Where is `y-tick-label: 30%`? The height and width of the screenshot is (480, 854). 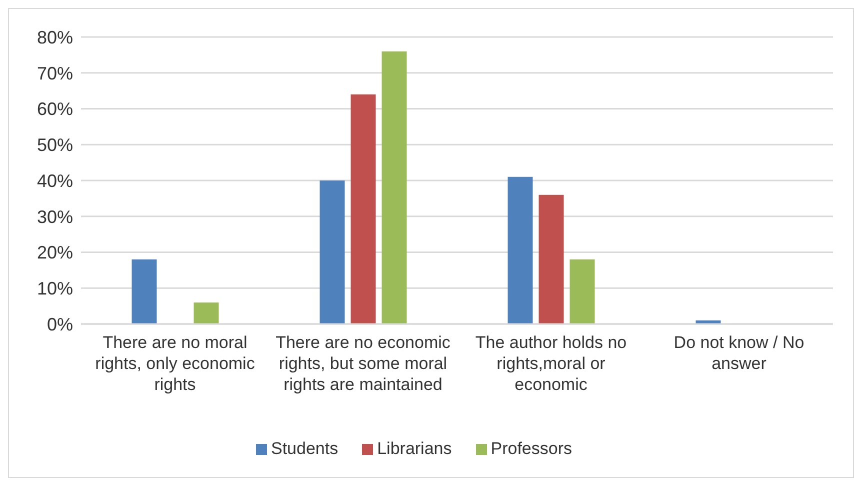 y-tick-label: 30% is located at coordinates (54, 216).